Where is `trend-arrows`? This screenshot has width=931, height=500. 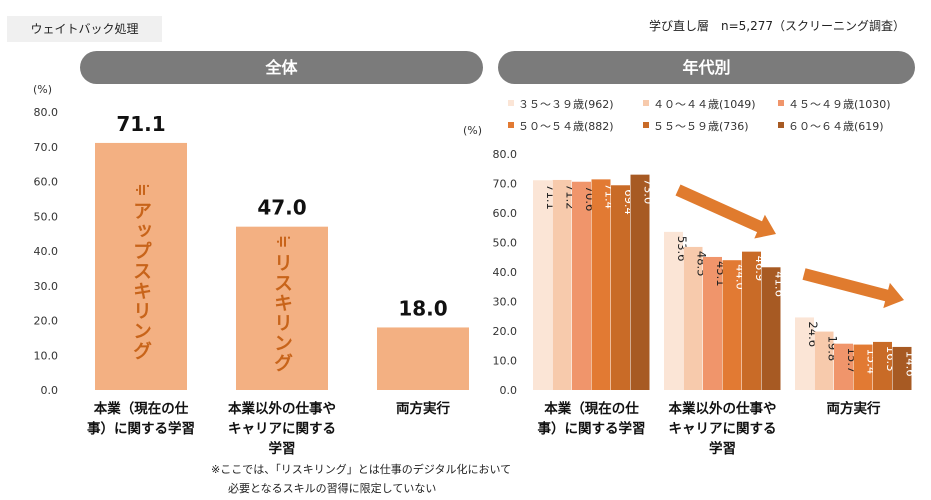 trend-arrows is located at coordinates (789, 246).